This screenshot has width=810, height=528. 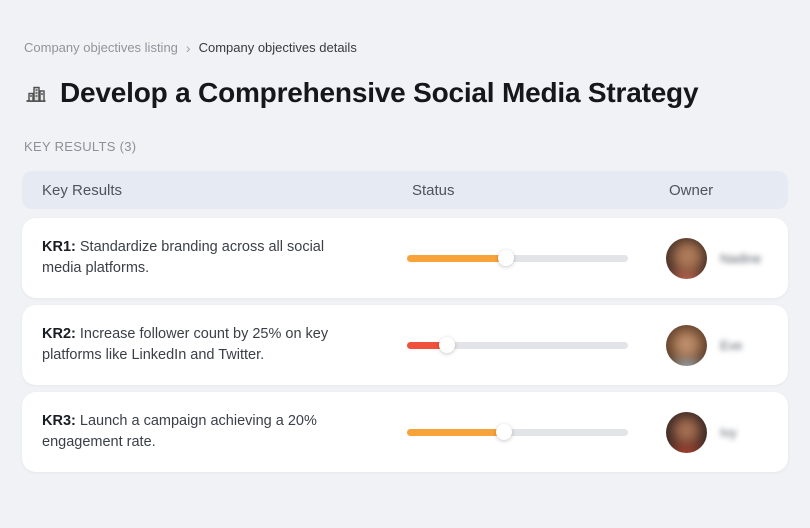 I want to click on kr2-owner-cell: Eve, so click(x=710, y=345).